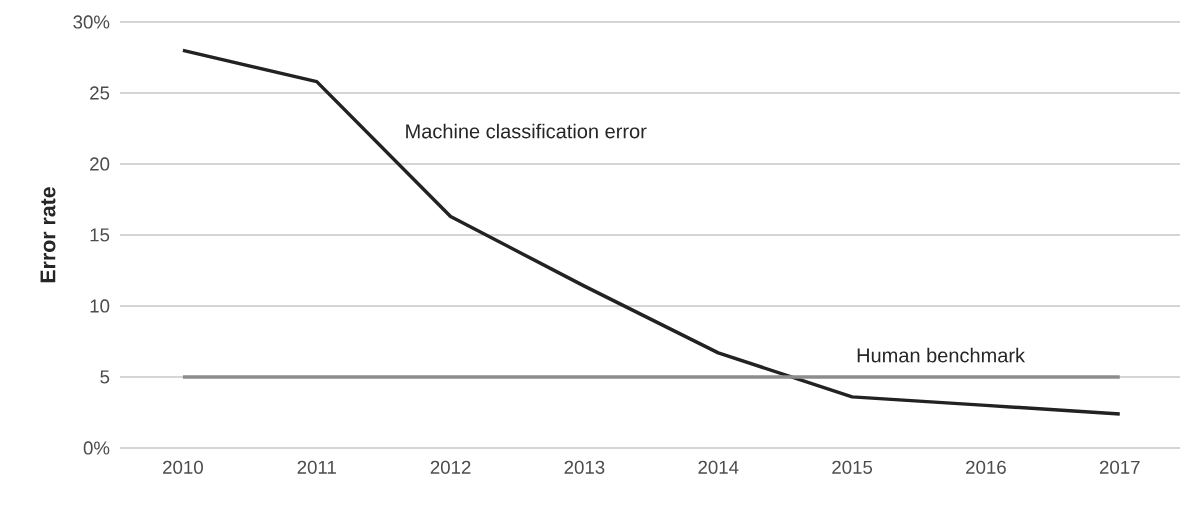  What do you see at coordinates (584, 467) in the screenshot?
I see `x-tick-label: 2013` at bounding box center [584, 467].